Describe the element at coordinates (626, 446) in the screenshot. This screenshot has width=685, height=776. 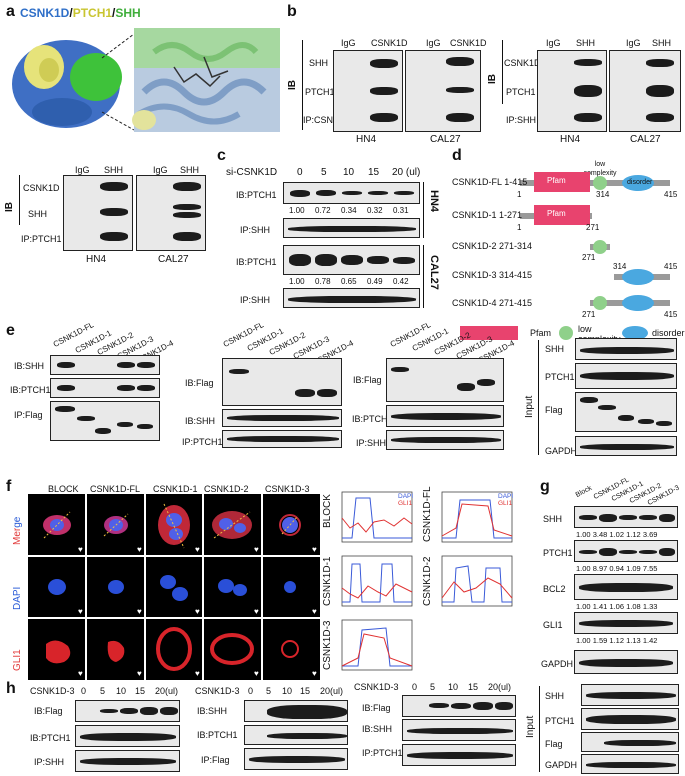
I see `e-input-gapdh` at that location.